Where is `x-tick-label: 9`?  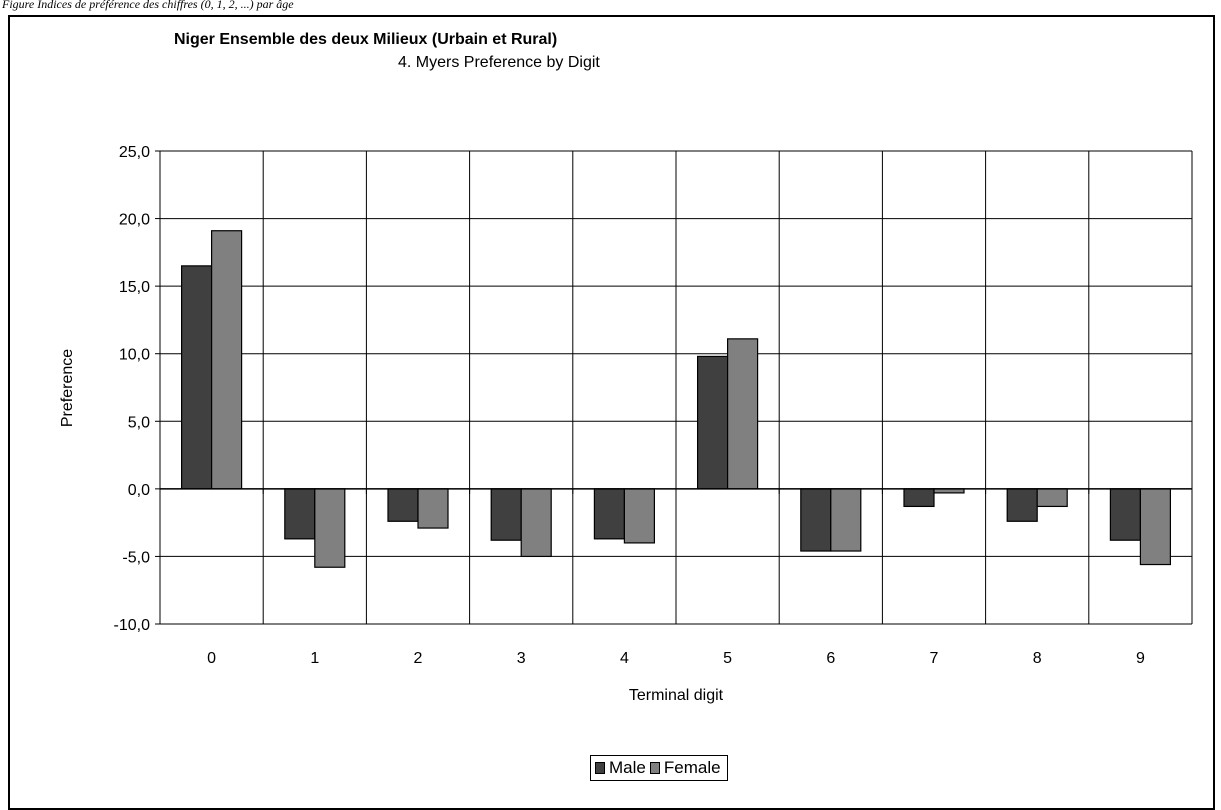 x-tick-label: 9 is located at coordinates (1140, 658).